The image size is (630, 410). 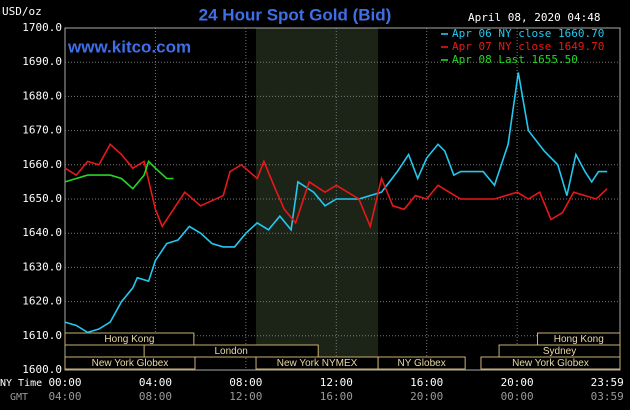 I want to click on y-tick-label: 1620.0, so click(x=42, y=301).